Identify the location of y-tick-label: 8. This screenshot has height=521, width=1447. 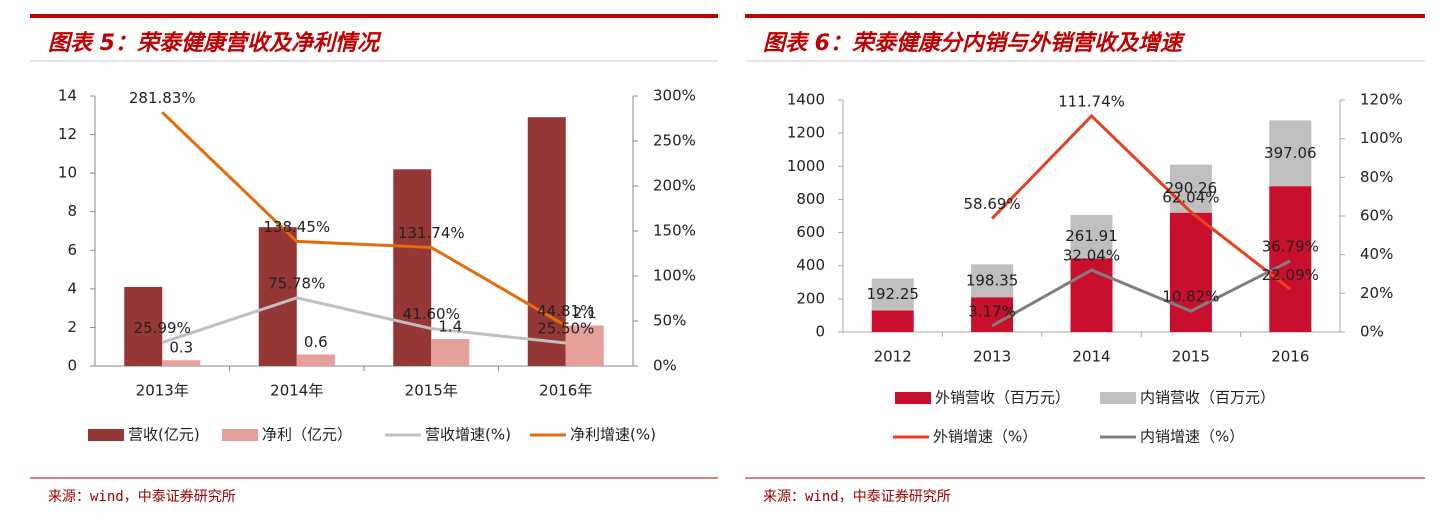
(72, 211).